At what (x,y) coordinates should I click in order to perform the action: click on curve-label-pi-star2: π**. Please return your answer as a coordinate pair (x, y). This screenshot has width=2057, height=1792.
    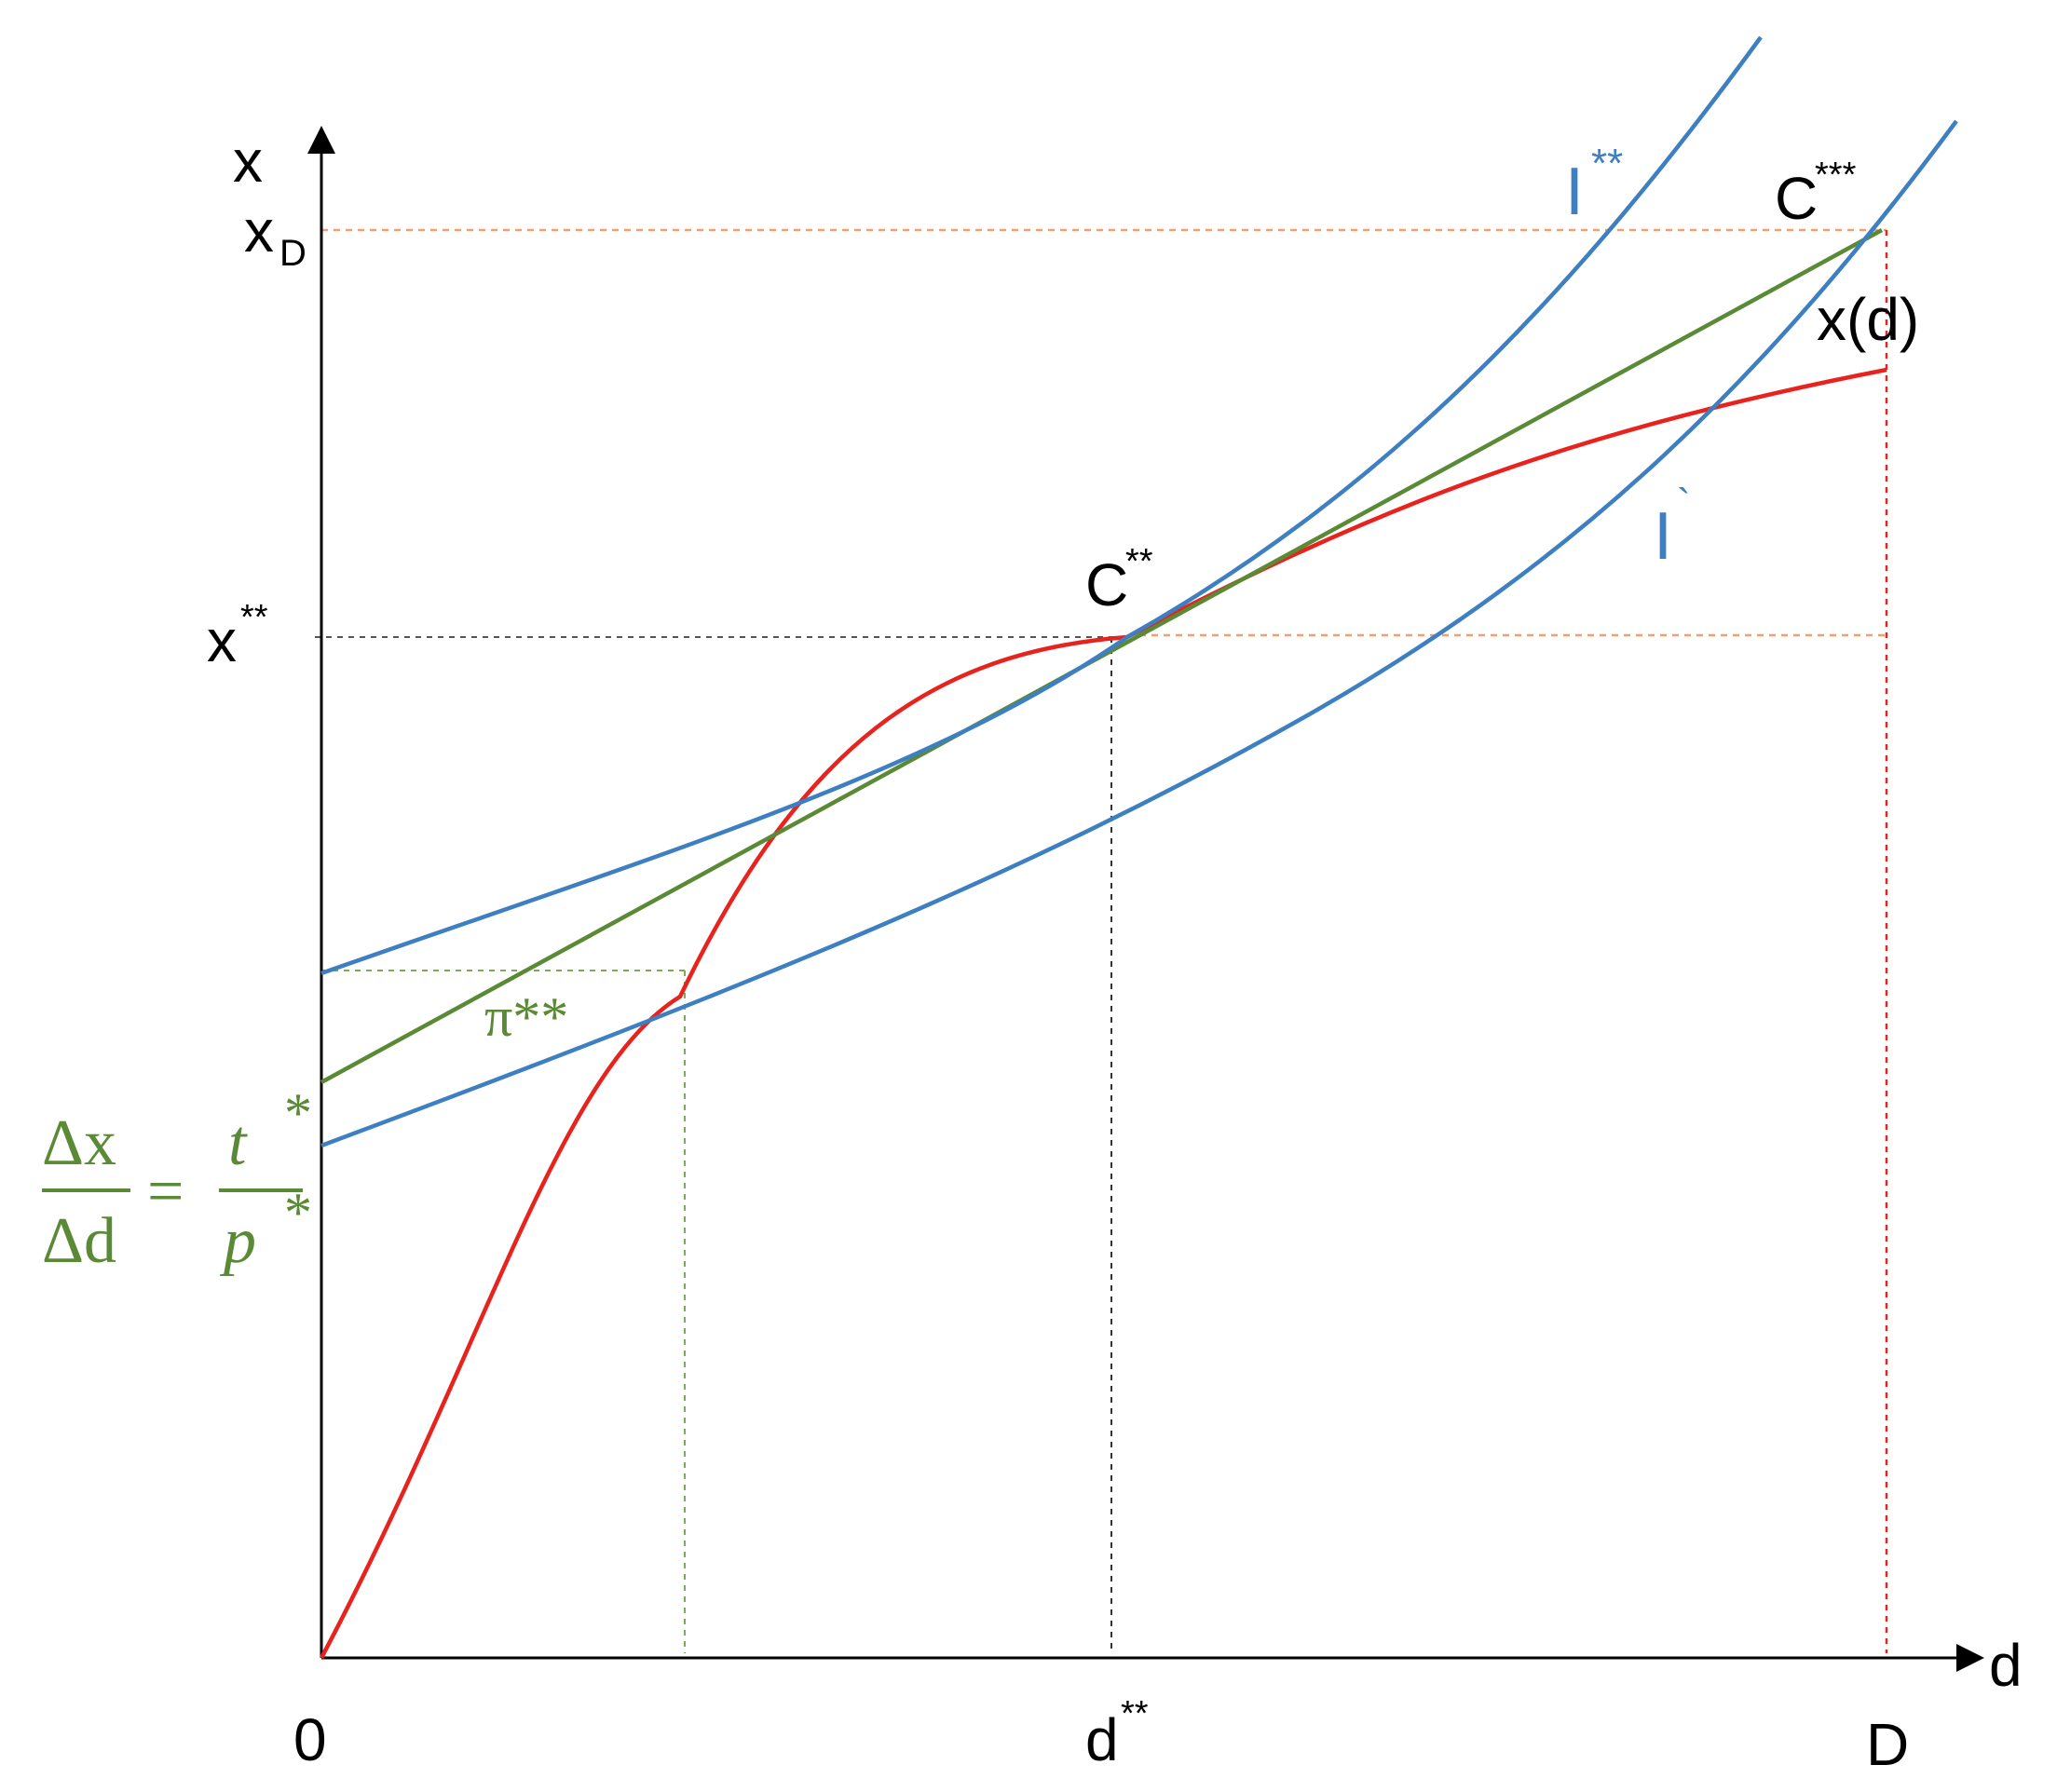
    Looking at the image, I should click on (526, 1017).